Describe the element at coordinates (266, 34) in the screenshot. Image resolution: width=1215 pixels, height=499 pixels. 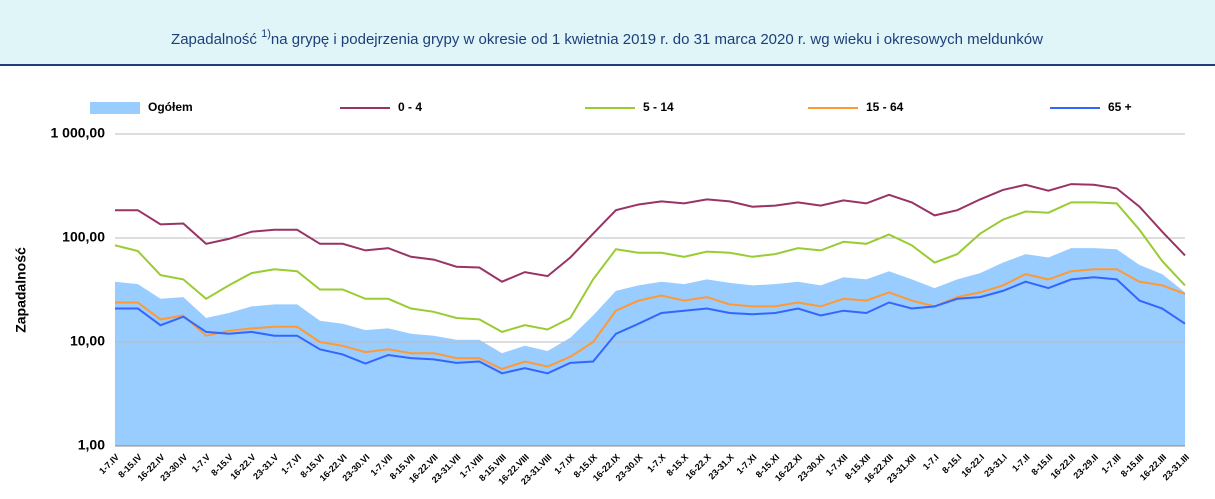
I see `title-note: 1)` at that location.